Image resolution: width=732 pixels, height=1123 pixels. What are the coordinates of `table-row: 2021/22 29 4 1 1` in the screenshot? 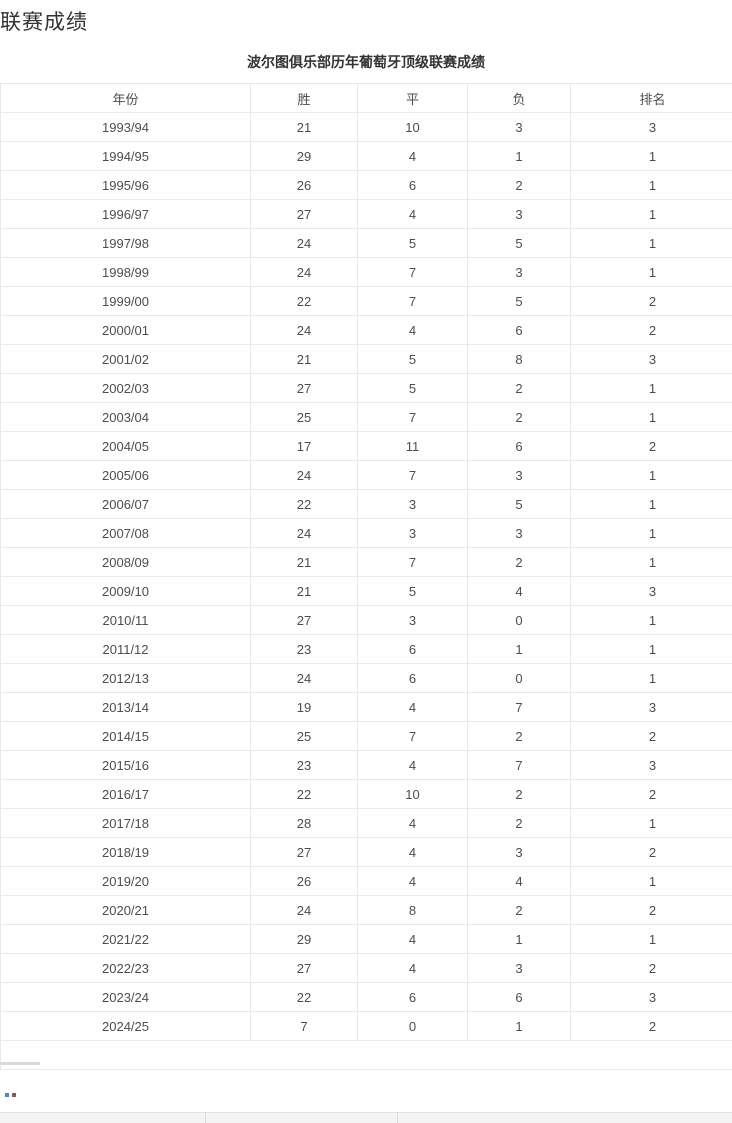 It's located at (366, 939).